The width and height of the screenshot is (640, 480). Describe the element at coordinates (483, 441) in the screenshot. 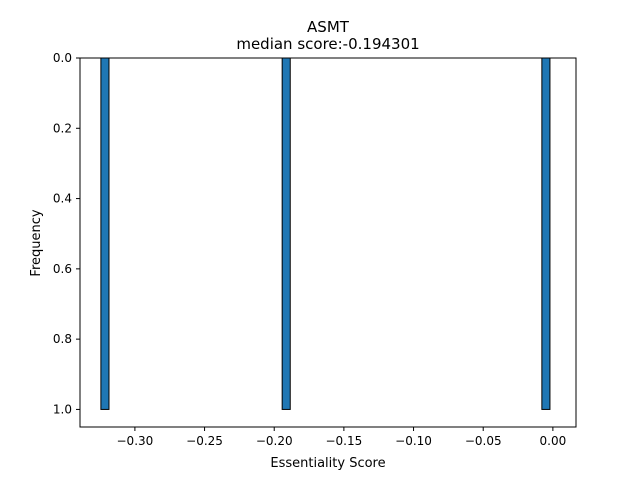

I see `x-tick-label: −0.05` at that location.